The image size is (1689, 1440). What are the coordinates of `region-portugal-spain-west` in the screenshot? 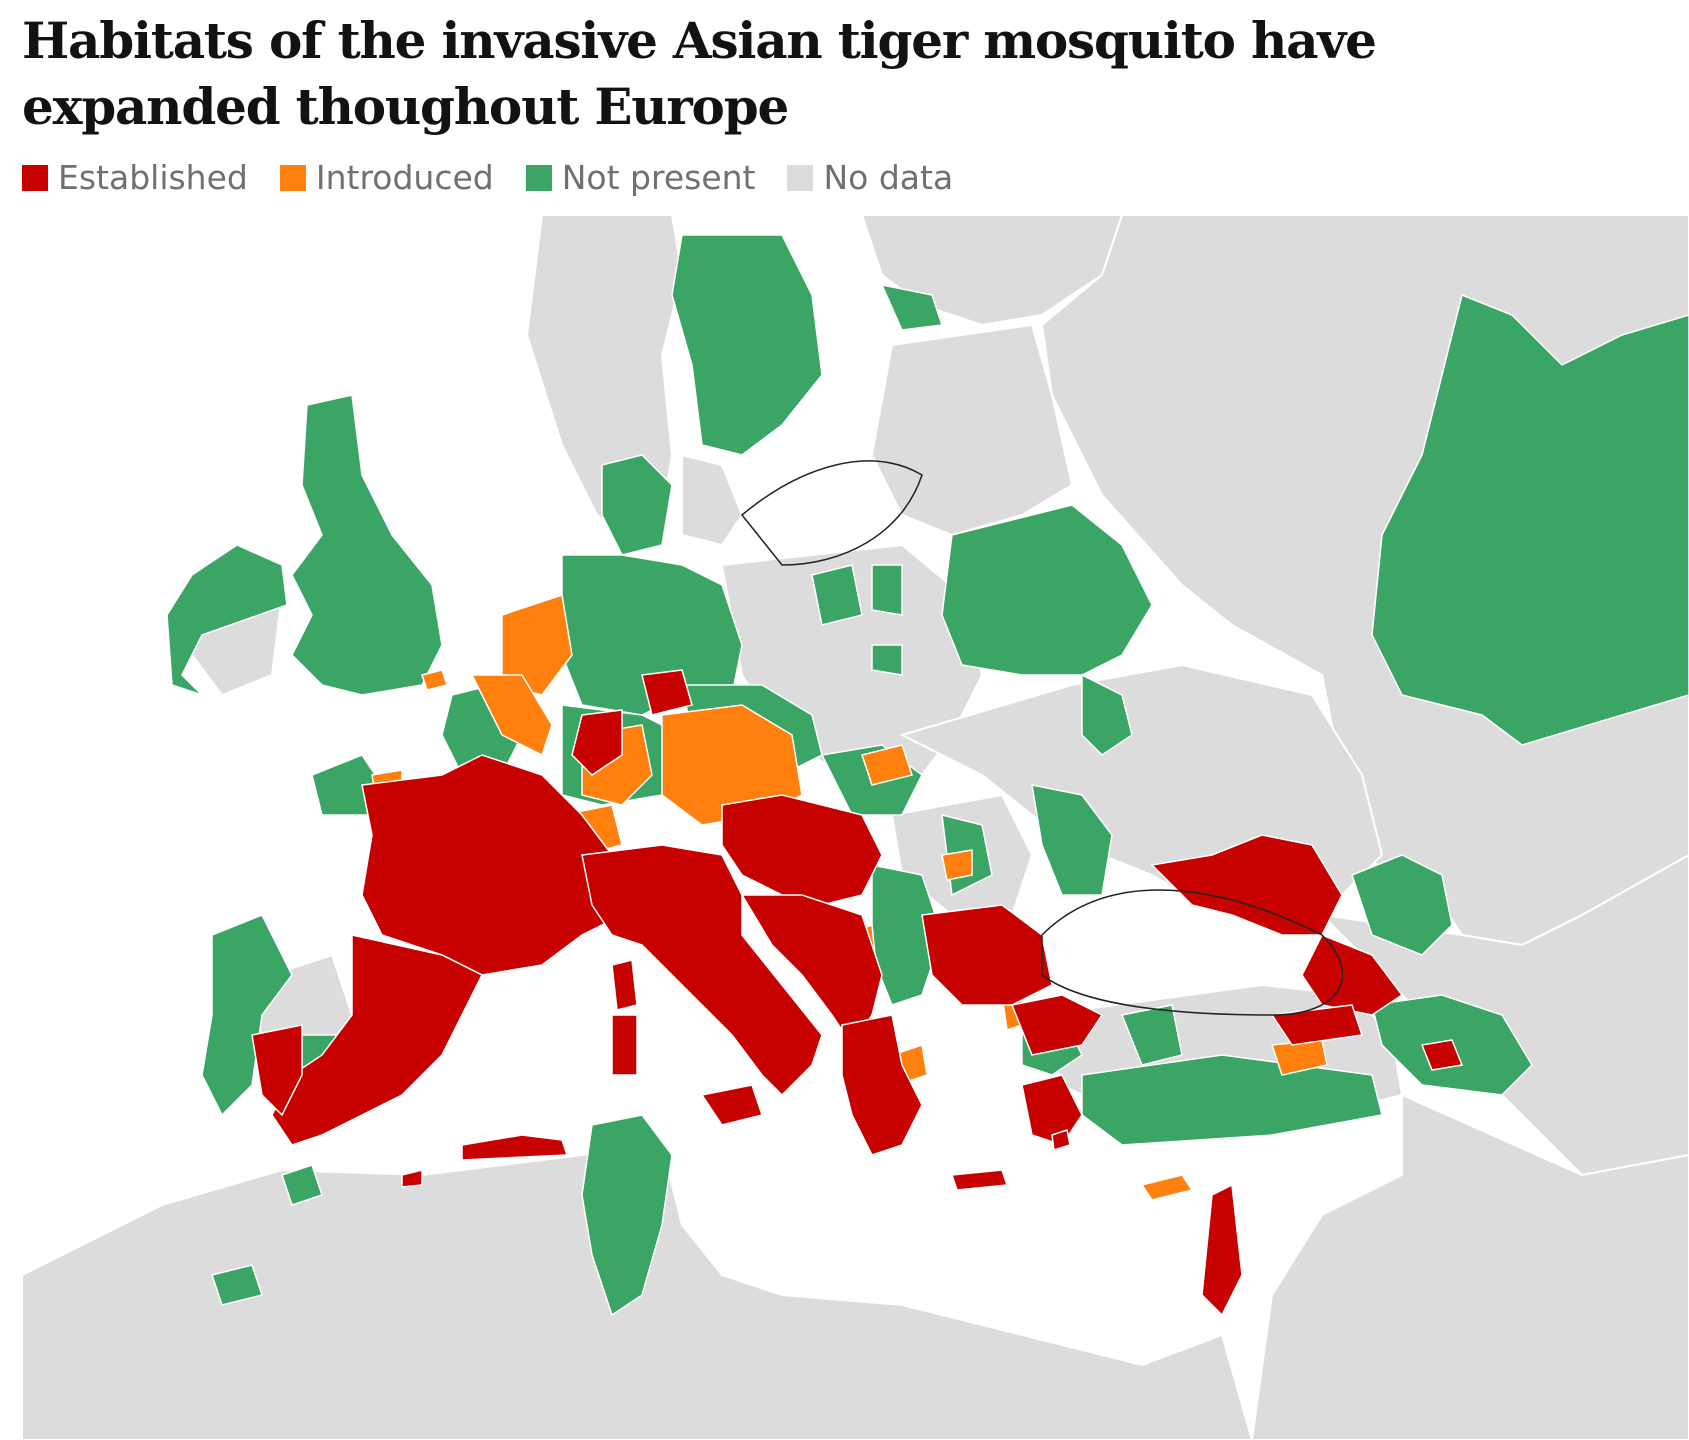 It's located at (247, 1015).